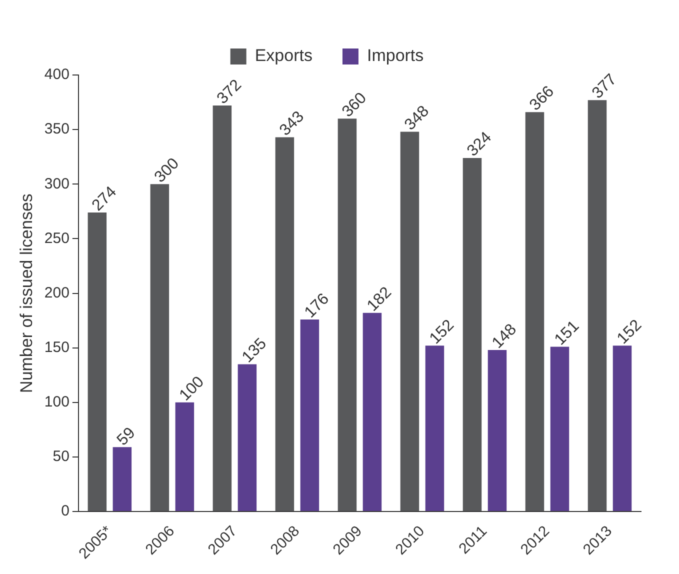 The height and width of the screenshot is (574, 679). Describe the element at coordinates (417, 118) in the screenshot. I see `data-label: 348` at that location.